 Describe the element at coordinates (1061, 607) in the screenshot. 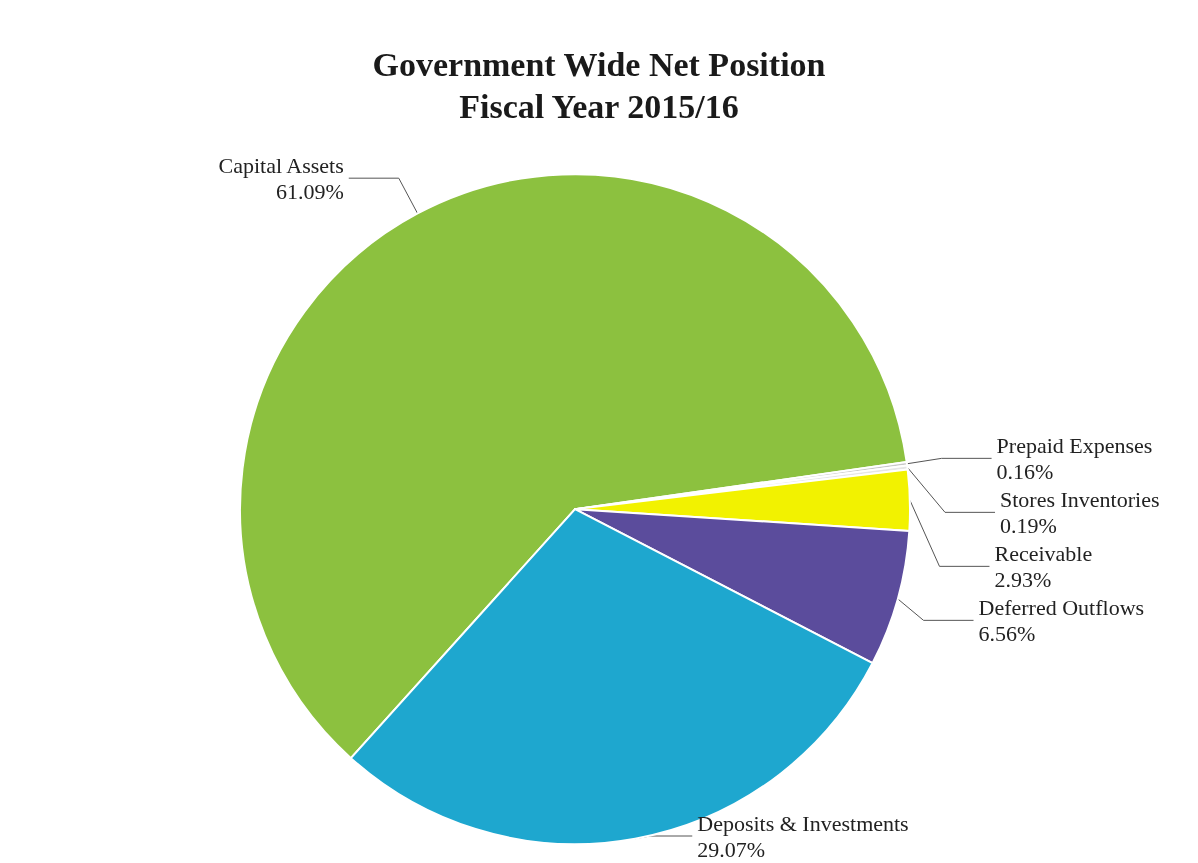

I see `slice-label: Deferred Outflows` at that location.